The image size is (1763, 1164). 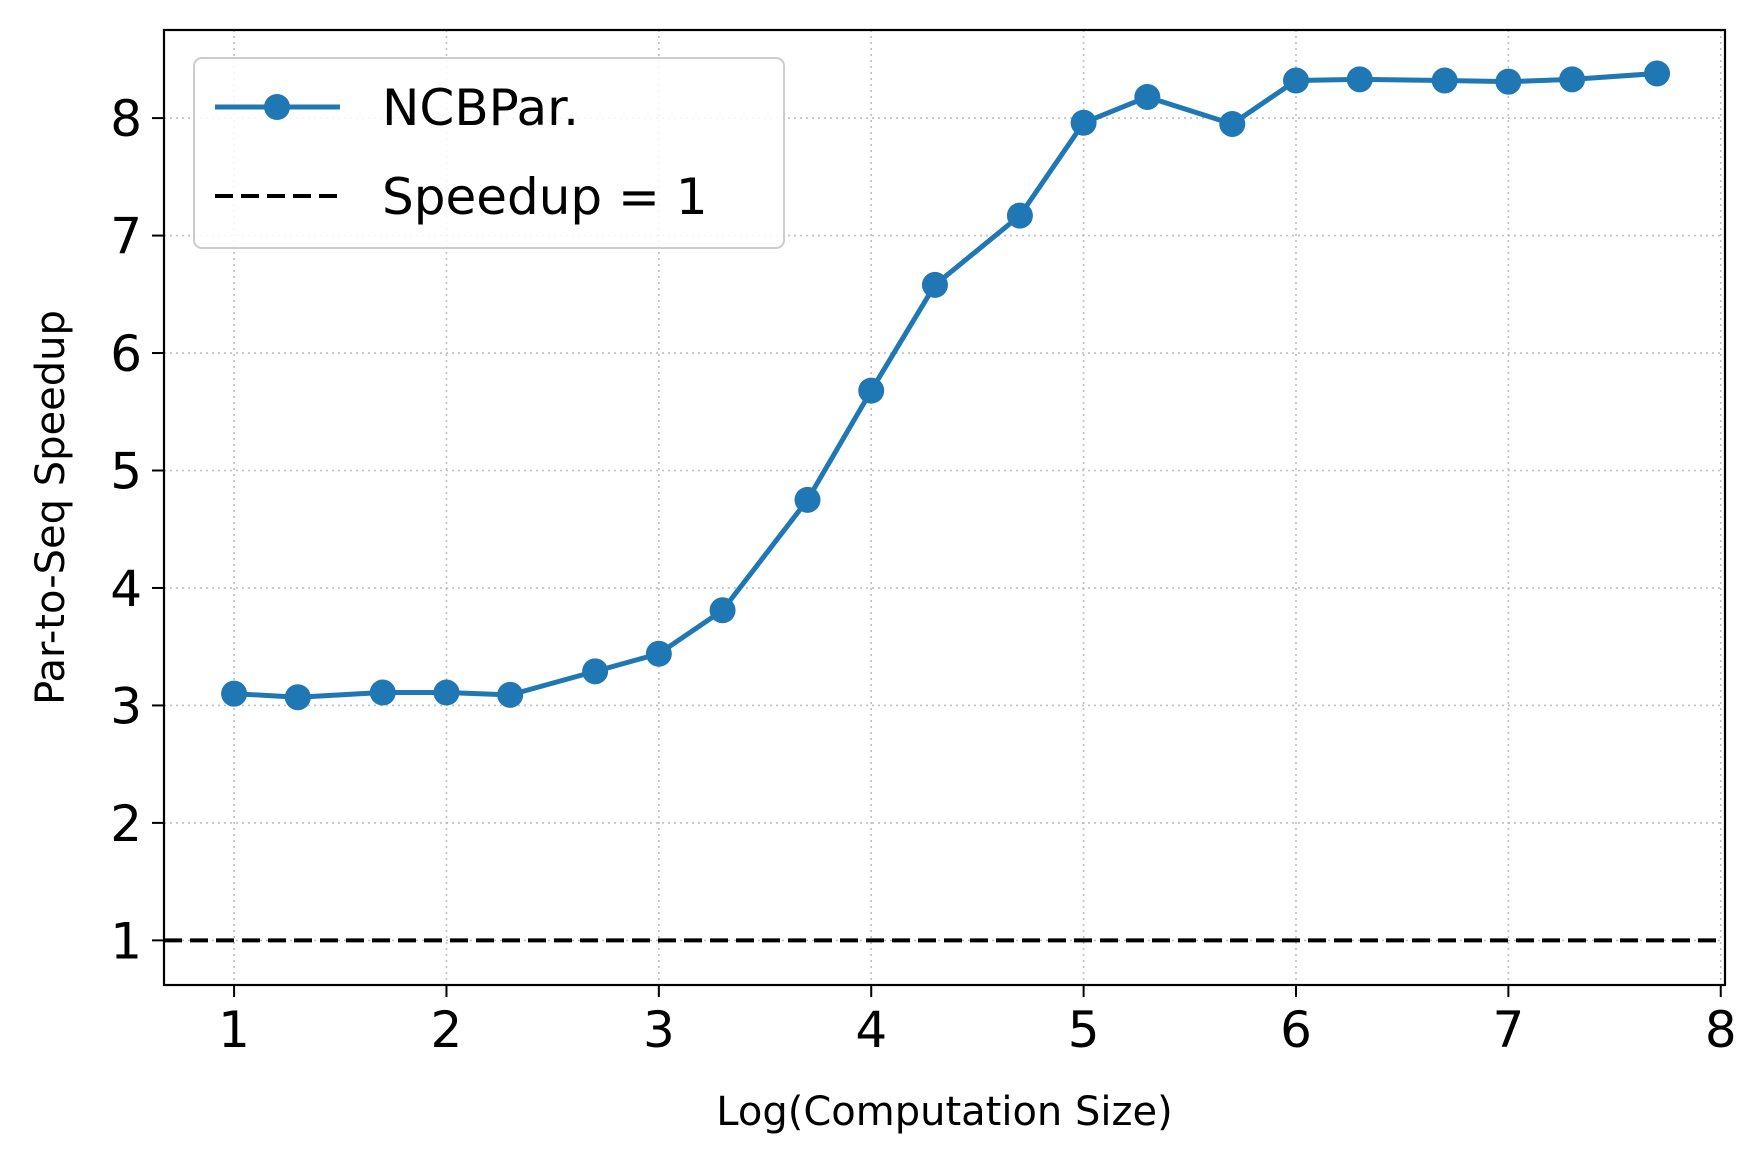 I want to click on y-axis: 1 2 3 4 5 6 7 8, so click(x=137, y=530).